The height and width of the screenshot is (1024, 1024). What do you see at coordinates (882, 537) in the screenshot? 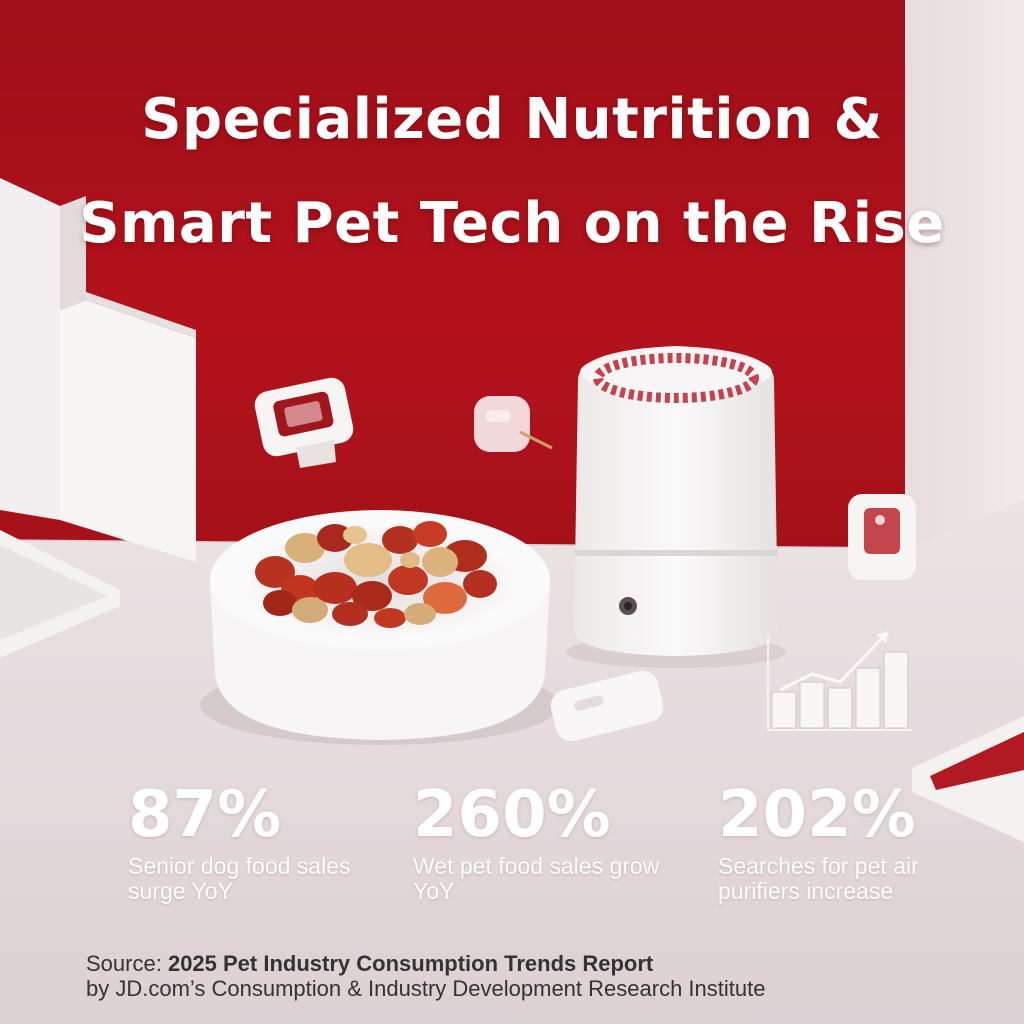
I see `tag-gadget` at bounding box center [882, 537].